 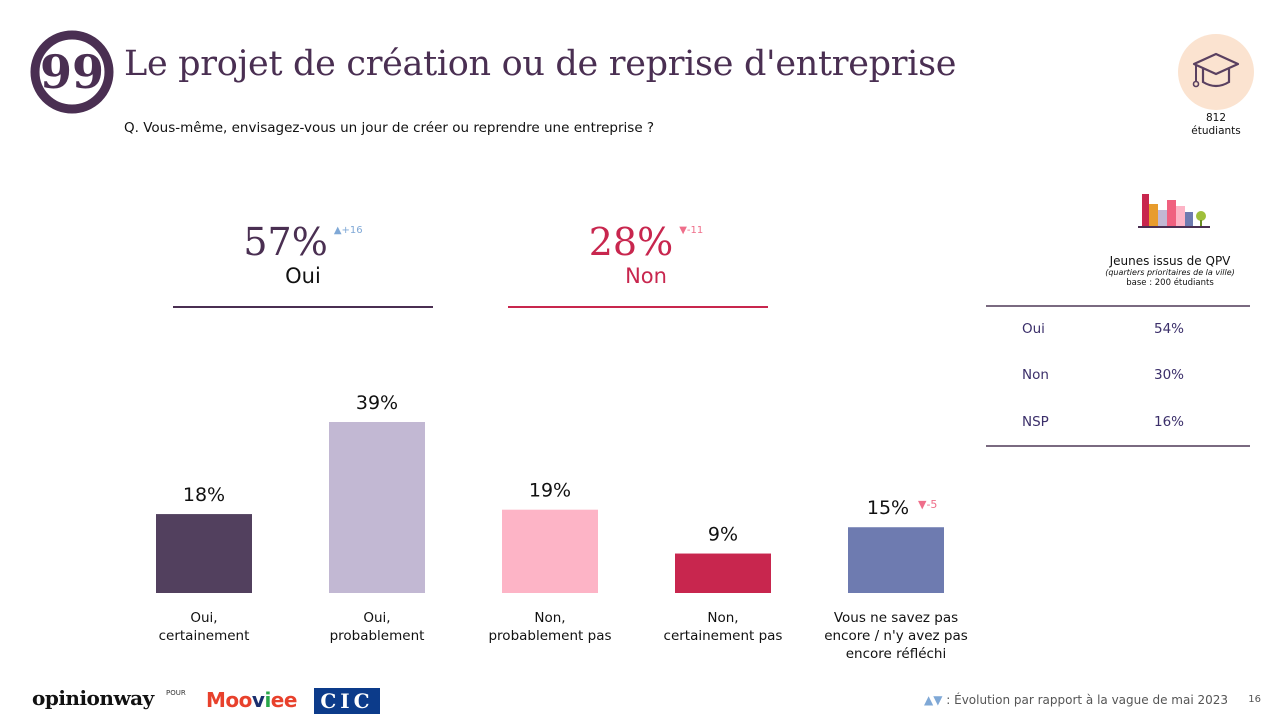 I want to click on category-label: probablement, so click(x=377, y=636).